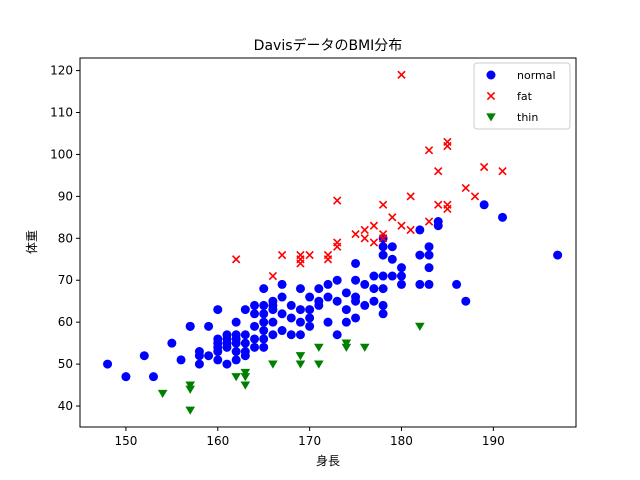  I want to click on y-tick-label: 70, so click(65, 280).